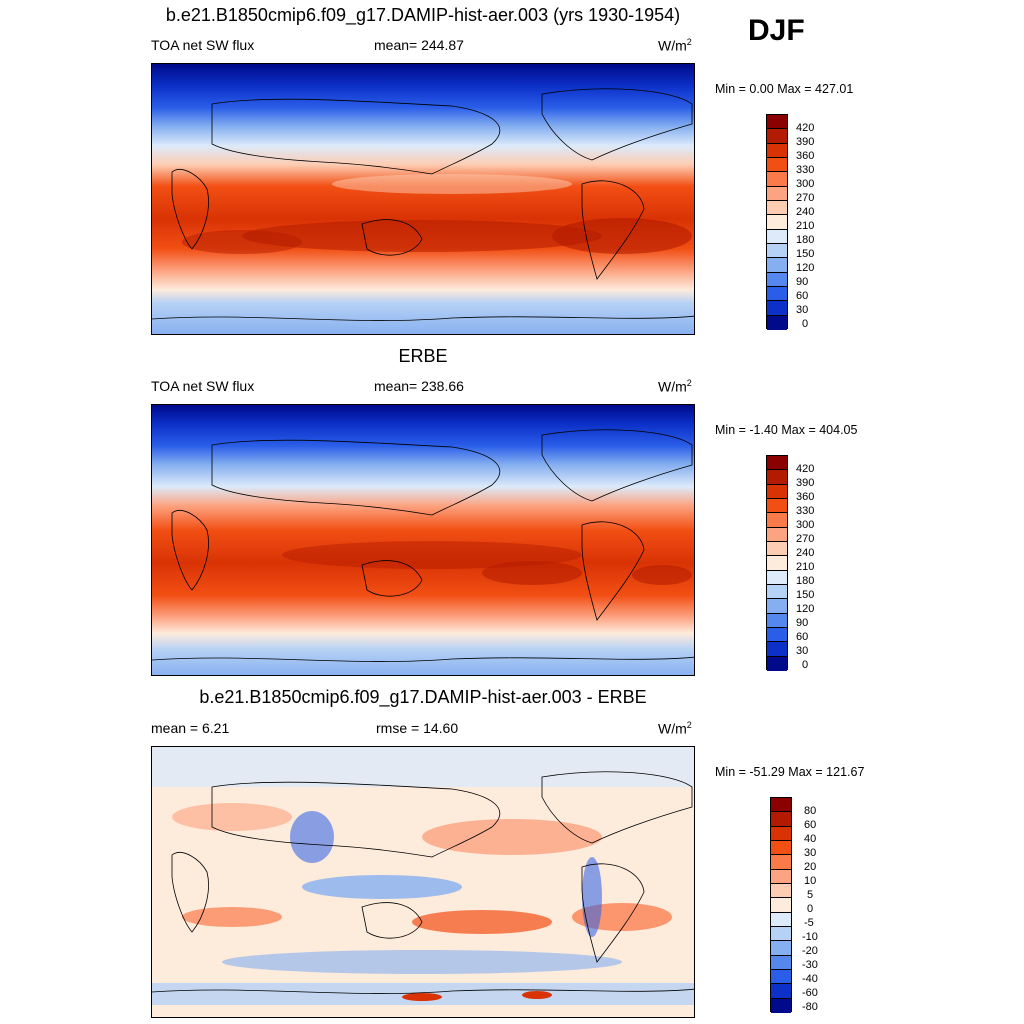  Describe the element at coordinates (810, 951) in the screenshot. I see `panel-3-tick: -20` at that location.